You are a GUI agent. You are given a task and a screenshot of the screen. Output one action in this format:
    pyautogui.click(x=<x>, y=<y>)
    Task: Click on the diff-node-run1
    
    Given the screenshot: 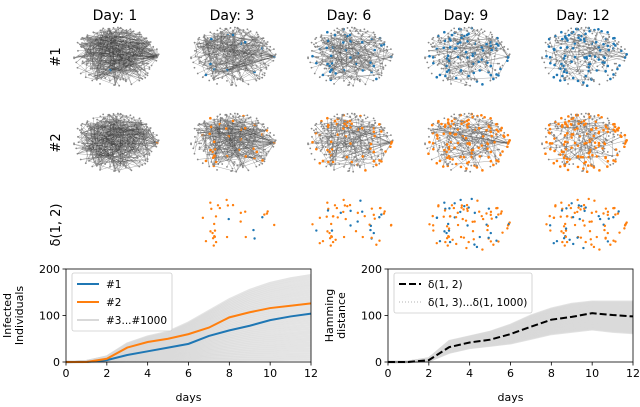 What is the action you would take?
    pyautogui.click(x=379, y=217)
    